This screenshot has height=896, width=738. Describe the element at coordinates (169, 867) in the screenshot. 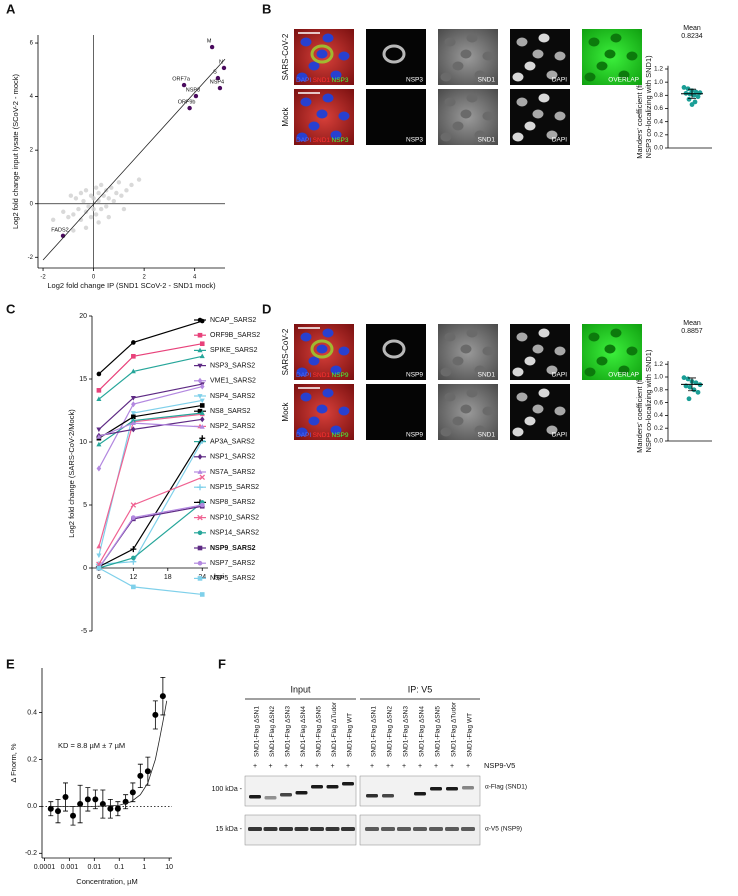

I see `x-tick-label: 10` at that location.